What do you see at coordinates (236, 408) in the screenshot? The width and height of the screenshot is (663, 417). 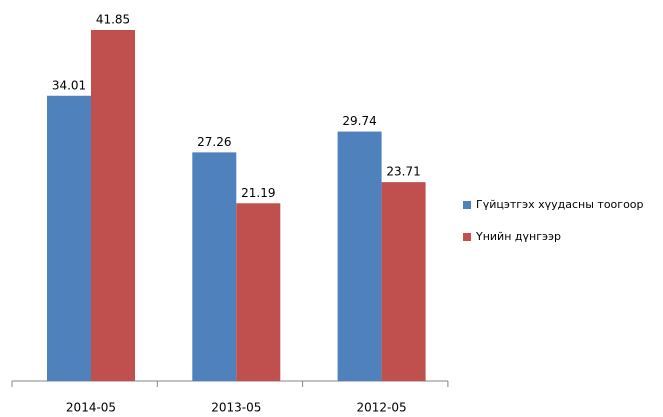 I see `x-tick-label: 2013-05` at bounding box center [236, 408].